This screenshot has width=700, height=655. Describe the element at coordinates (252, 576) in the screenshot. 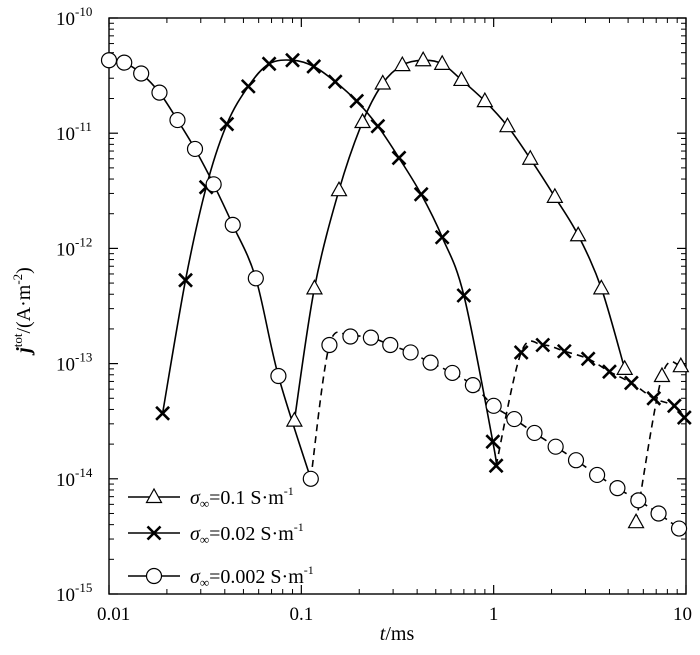

I see `legend-label-2: σ∞=0.002 S·m-1` at that location.